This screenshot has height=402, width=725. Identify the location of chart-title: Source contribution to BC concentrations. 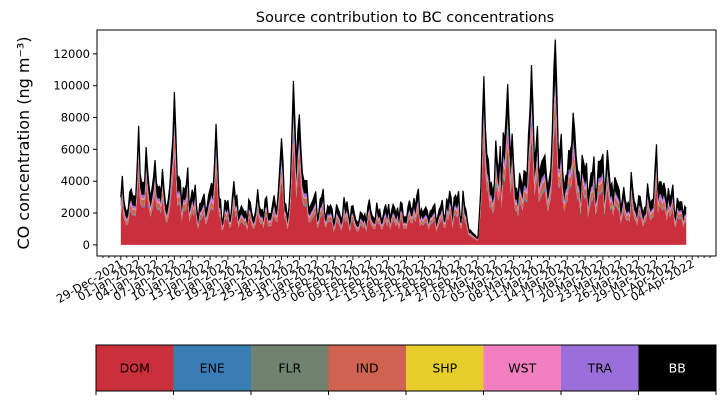
(405, 18).